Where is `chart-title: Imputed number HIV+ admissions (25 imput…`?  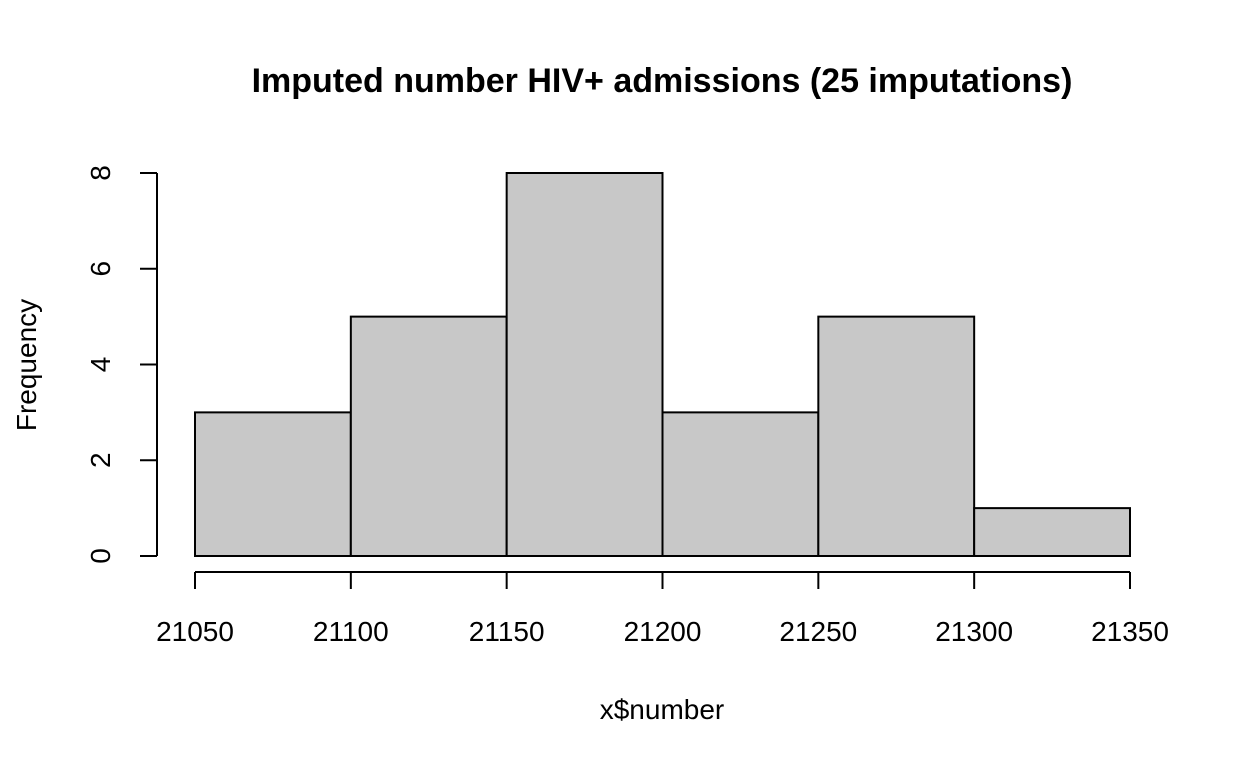
chart-title: Imputed number HIV+ admissions (25 imput… is located at coordinates (662, 81).